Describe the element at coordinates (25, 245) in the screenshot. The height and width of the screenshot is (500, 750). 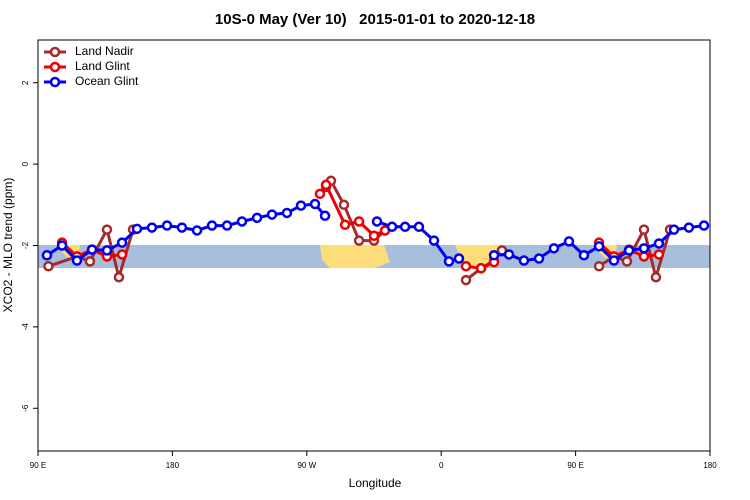
I see `y-tick-label: -2` at that location.